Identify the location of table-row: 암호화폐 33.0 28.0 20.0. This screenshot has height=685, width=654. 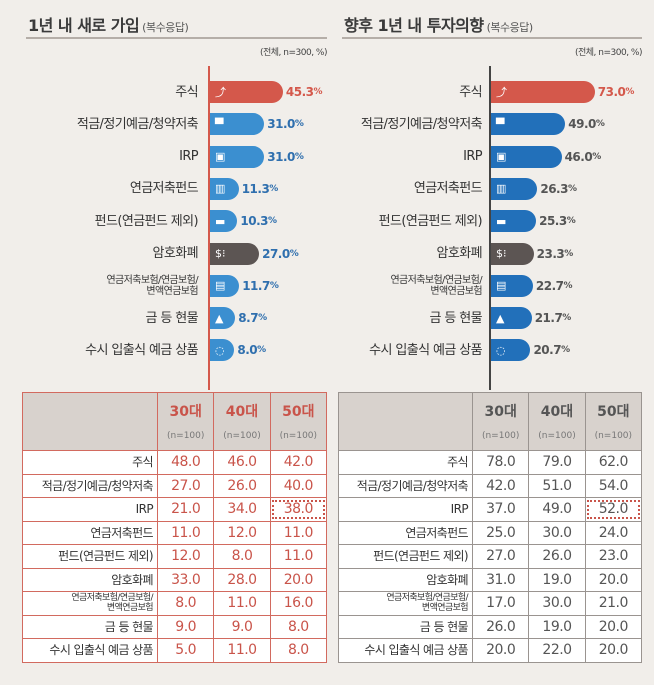
(175, 579).